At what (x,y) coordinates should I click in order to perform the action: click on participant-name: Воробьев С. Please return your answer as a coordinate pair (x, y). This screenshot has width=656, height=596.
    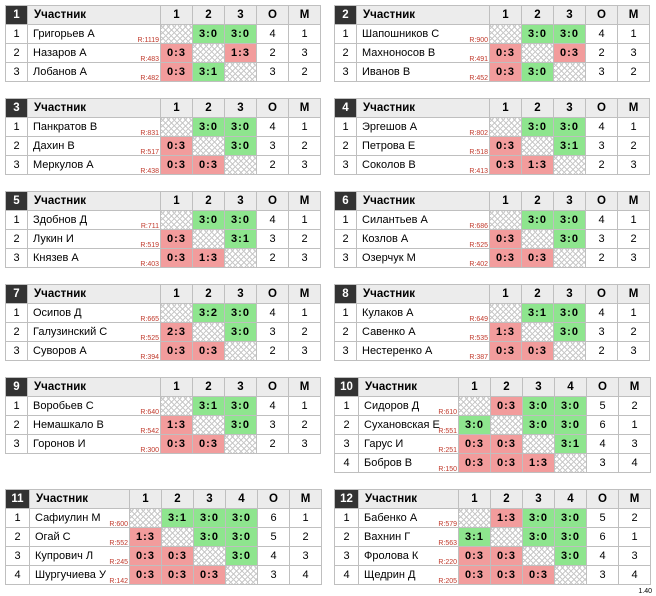
    Looking at the image, I should click on (63, 406).